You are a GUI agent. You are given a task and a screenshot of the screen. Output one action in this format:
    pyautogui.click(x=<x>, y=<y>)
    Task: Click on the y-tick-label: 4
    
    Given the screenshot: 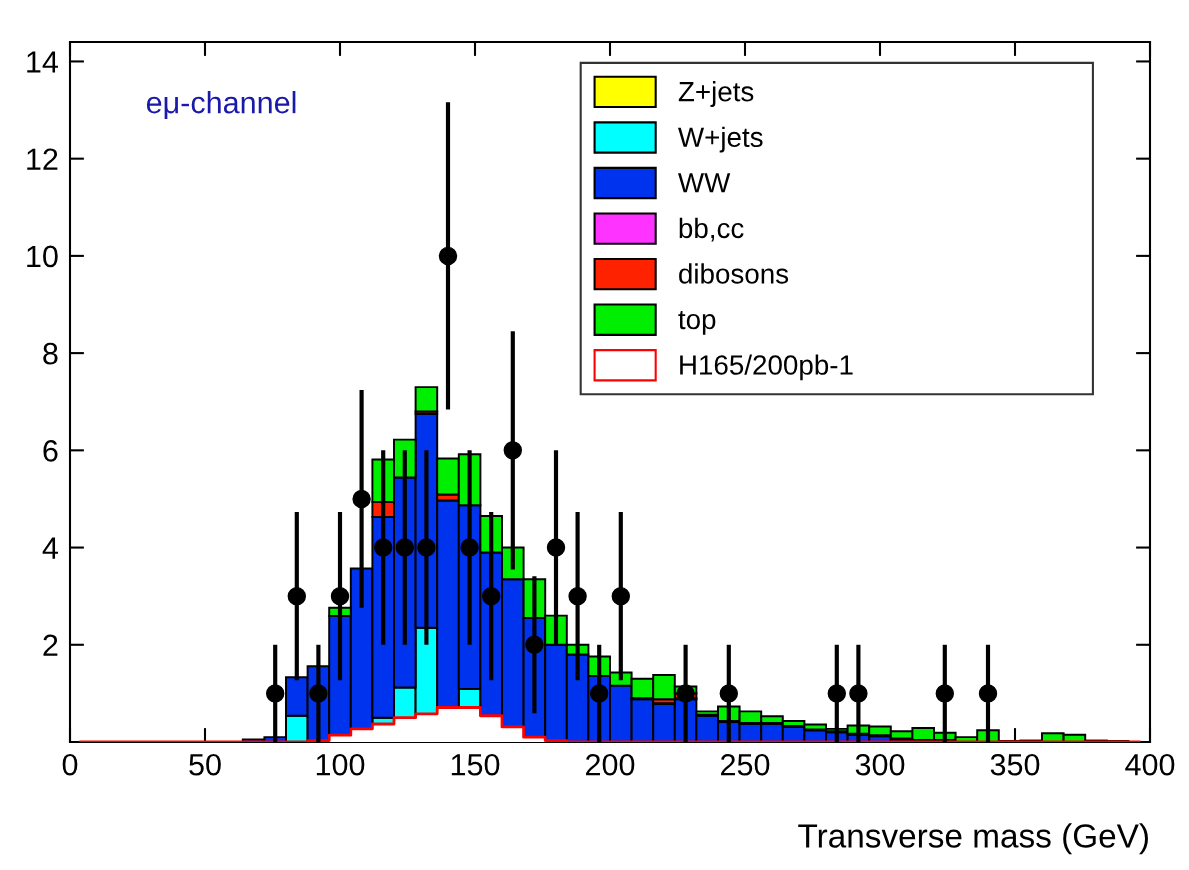 What is the action you would take?
    pyautogui.click(x=50, y=548)
    